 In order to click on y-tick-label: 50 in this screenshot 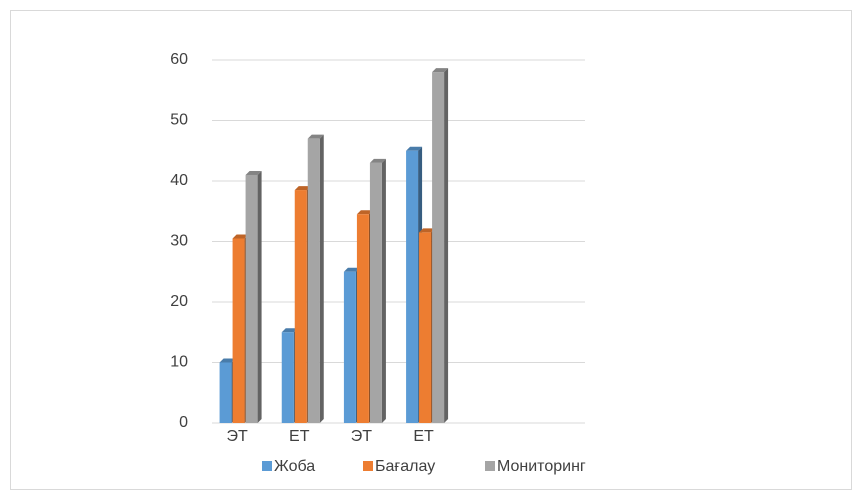, I will do `click(179, 120)`.